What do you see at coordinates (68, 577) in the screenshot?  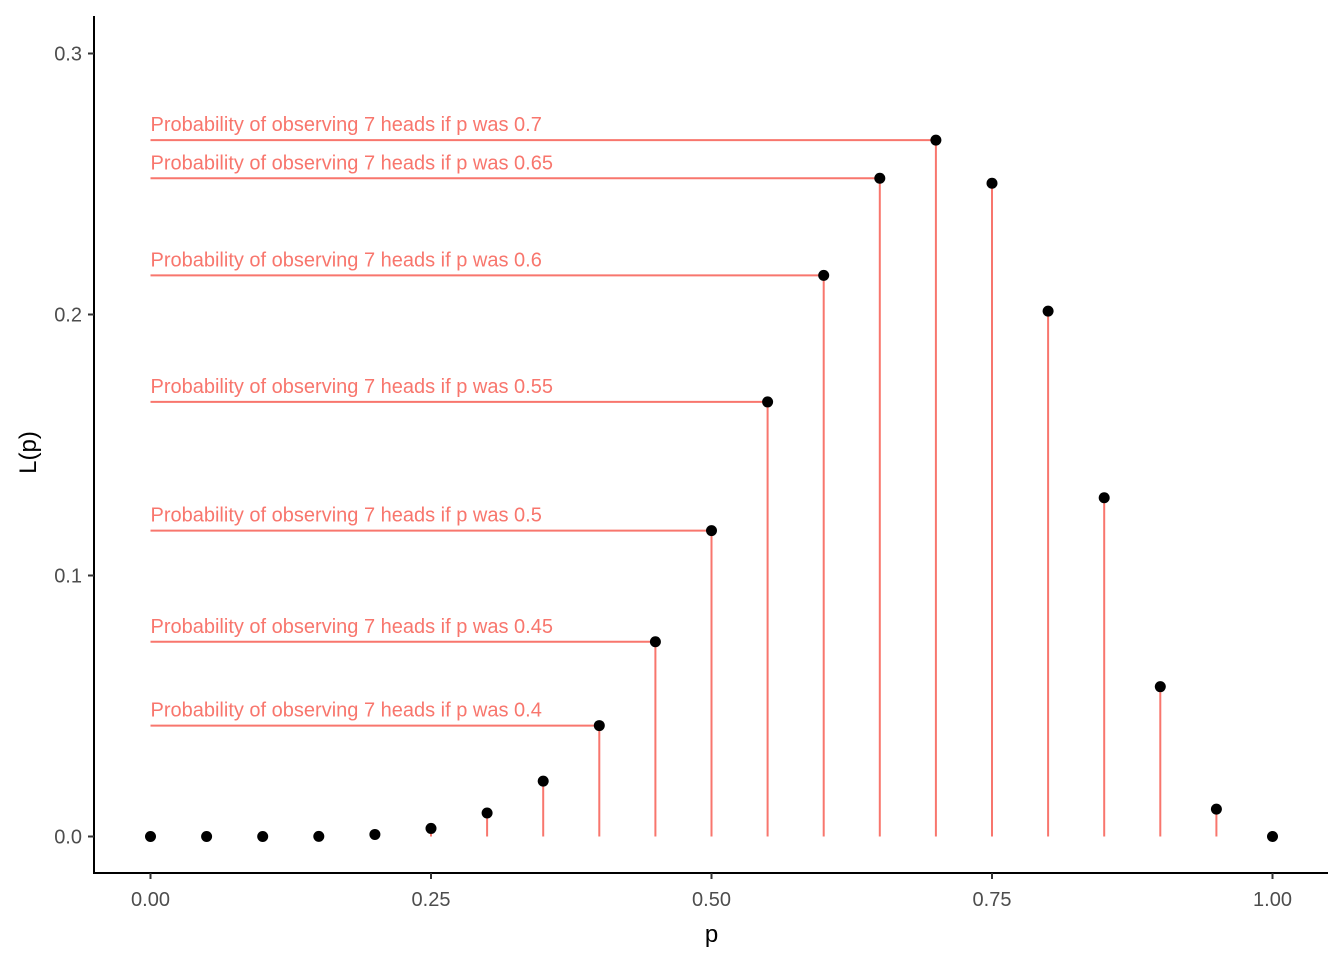 I see `y-tick-label: 0.1` at bounding box center [68, 577].